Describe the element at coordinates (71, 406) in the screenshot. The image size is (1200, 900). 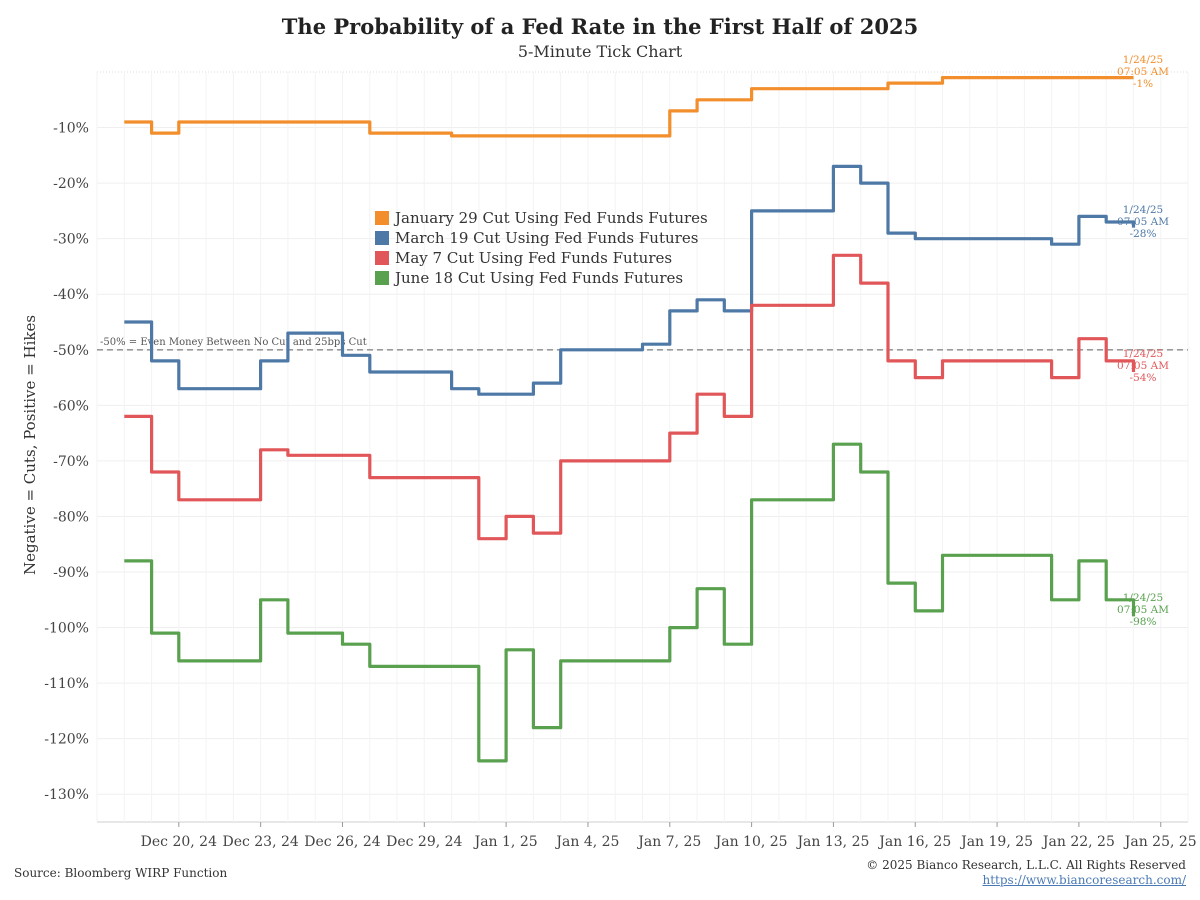
I see `y-tick-label: -60%` at that location.